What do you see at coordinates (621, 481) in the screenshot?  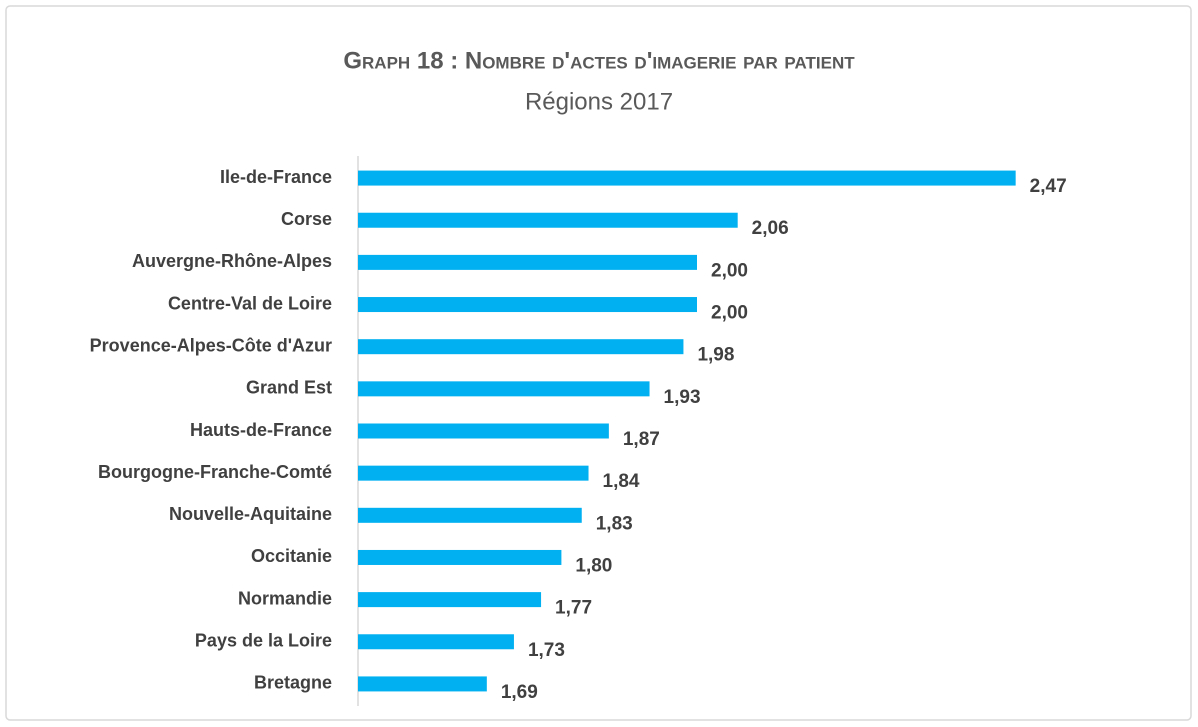 I see `value-label: 1,84` at bounding box center [621, 481].